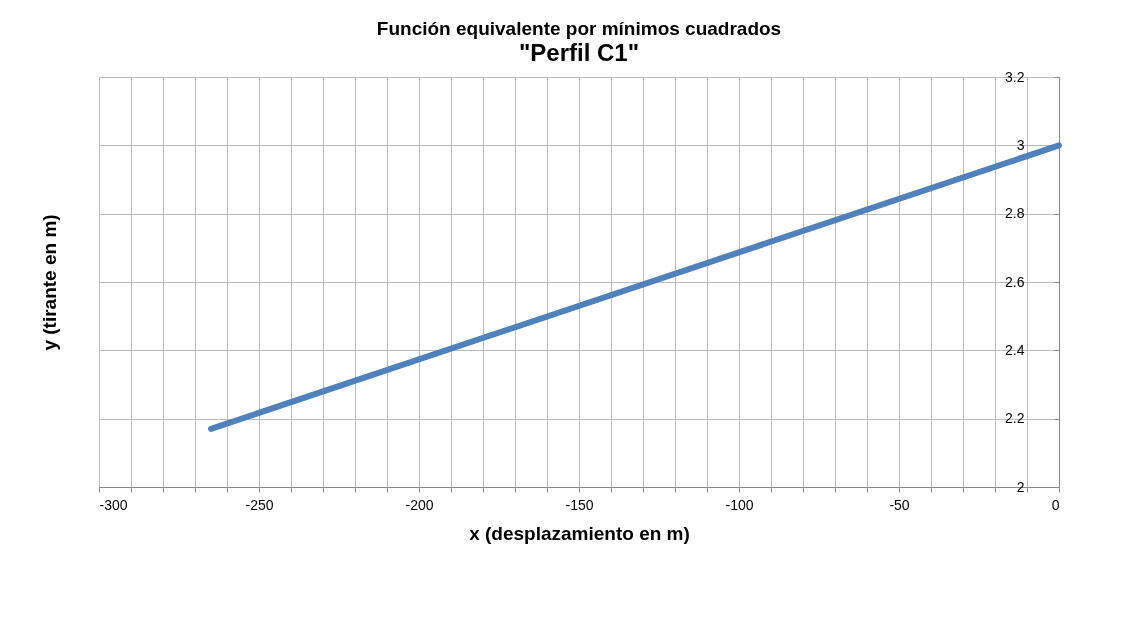 This screenshot has height=625, width=1135. What do you see at coordinates (49, 282) in the screenshot?
I see `y-axis-title: y (tirante en m)` at bounding box center [49, 282].